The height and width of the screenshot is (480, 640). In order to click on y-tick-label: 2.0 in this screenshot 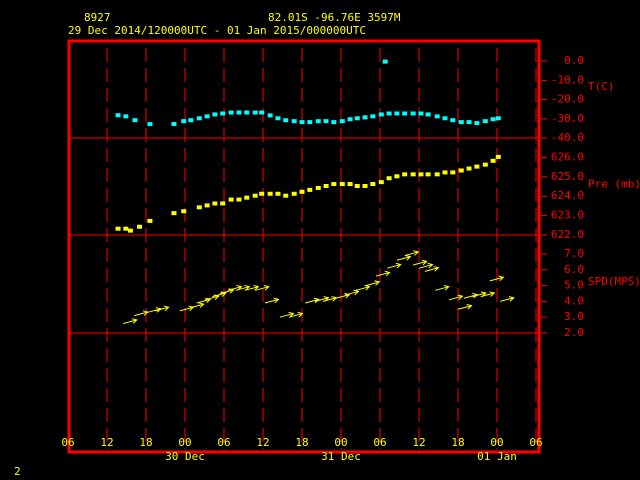, I will do `click(574, 332)`.